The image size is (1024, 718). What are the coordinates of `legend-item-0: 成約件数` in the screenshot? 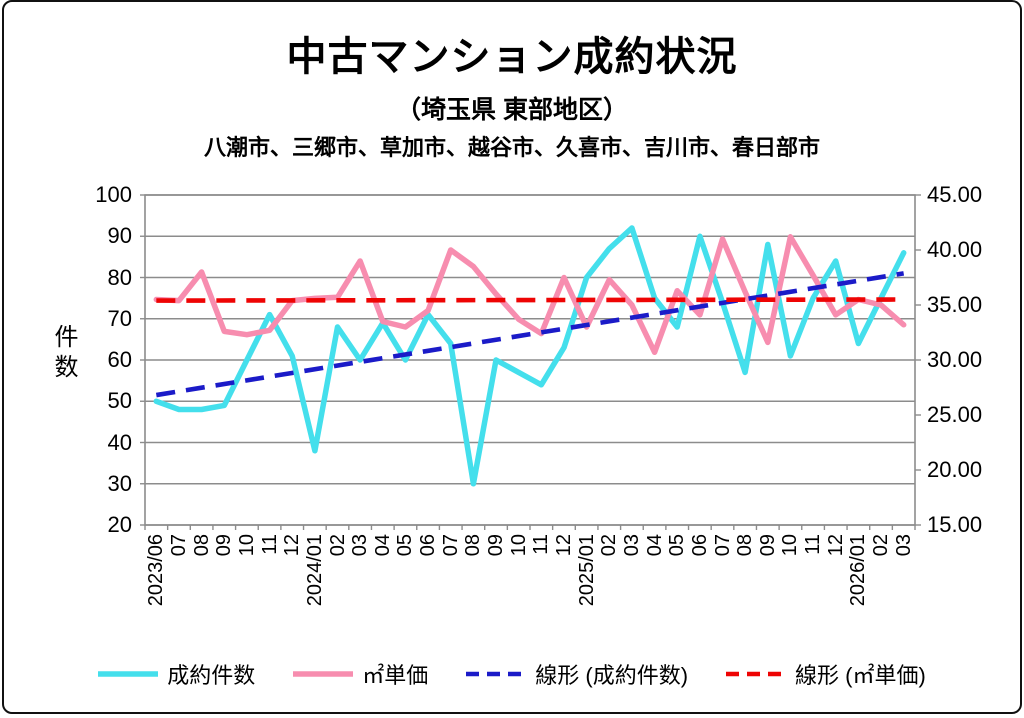 It's located at (176, 674).